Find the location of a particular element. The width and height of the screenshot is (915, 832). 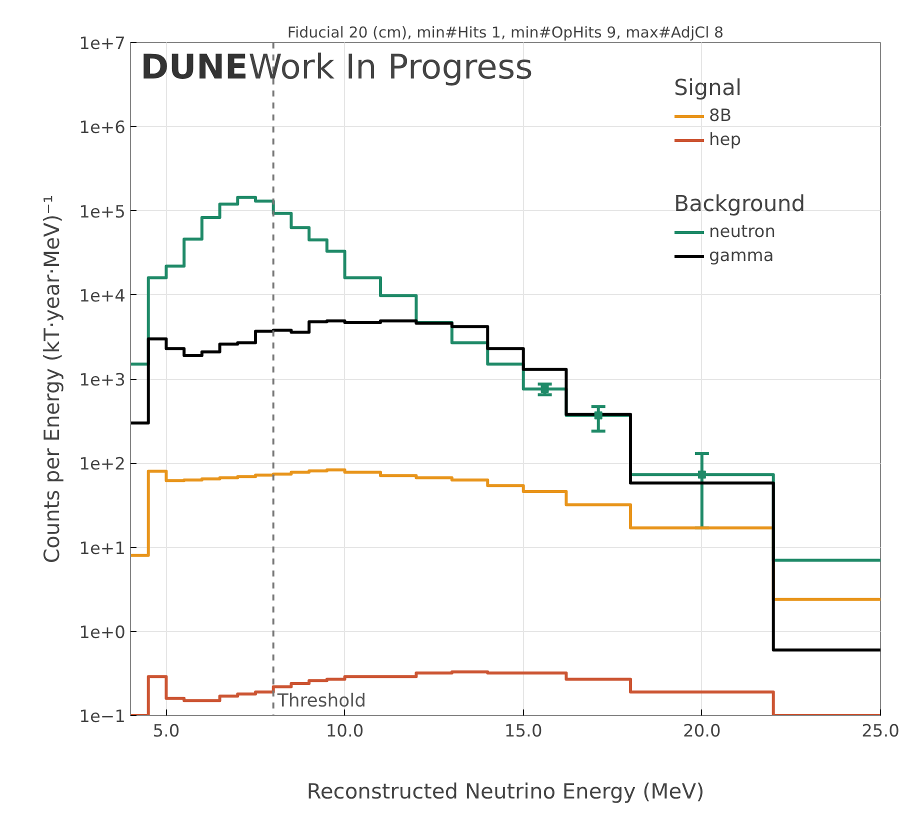

y-tick-label: 1e+6 is located at coordinates (102, 128).